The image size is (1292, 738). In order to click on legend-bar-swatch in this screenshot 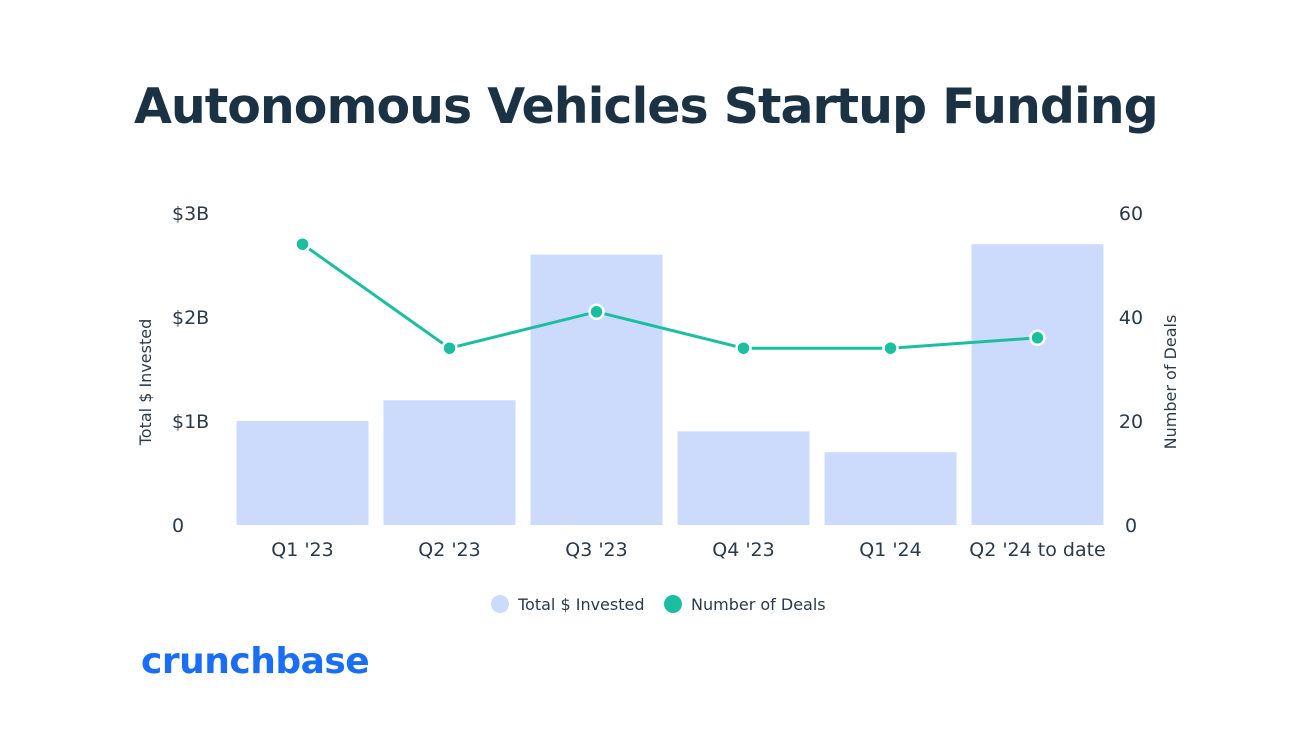, I will do `click(500, 604)`.